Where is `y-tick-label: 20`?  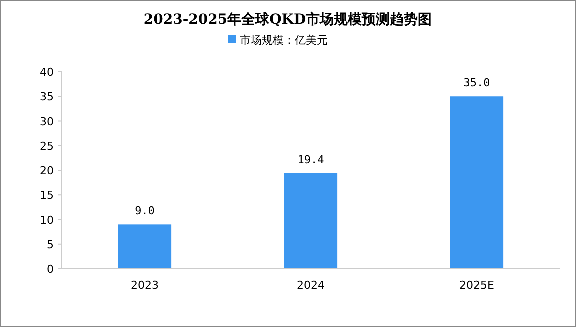 y-tick-label: 20 is located at coordinates (47, 171).